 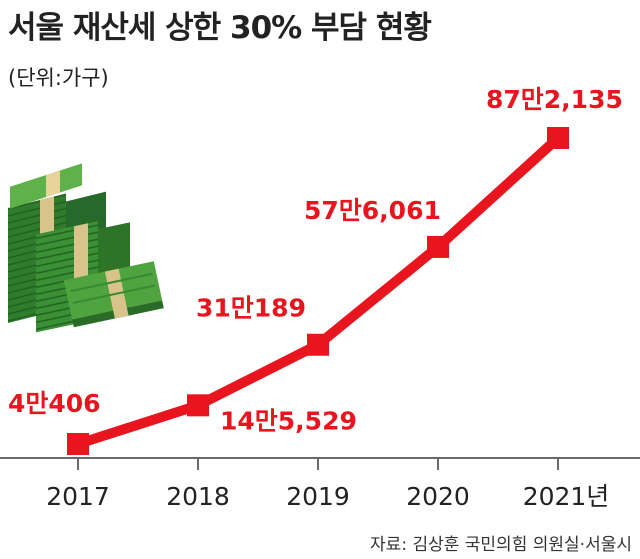 I want to click on unit-label: (단위:가구), so click(x=58, y=78).